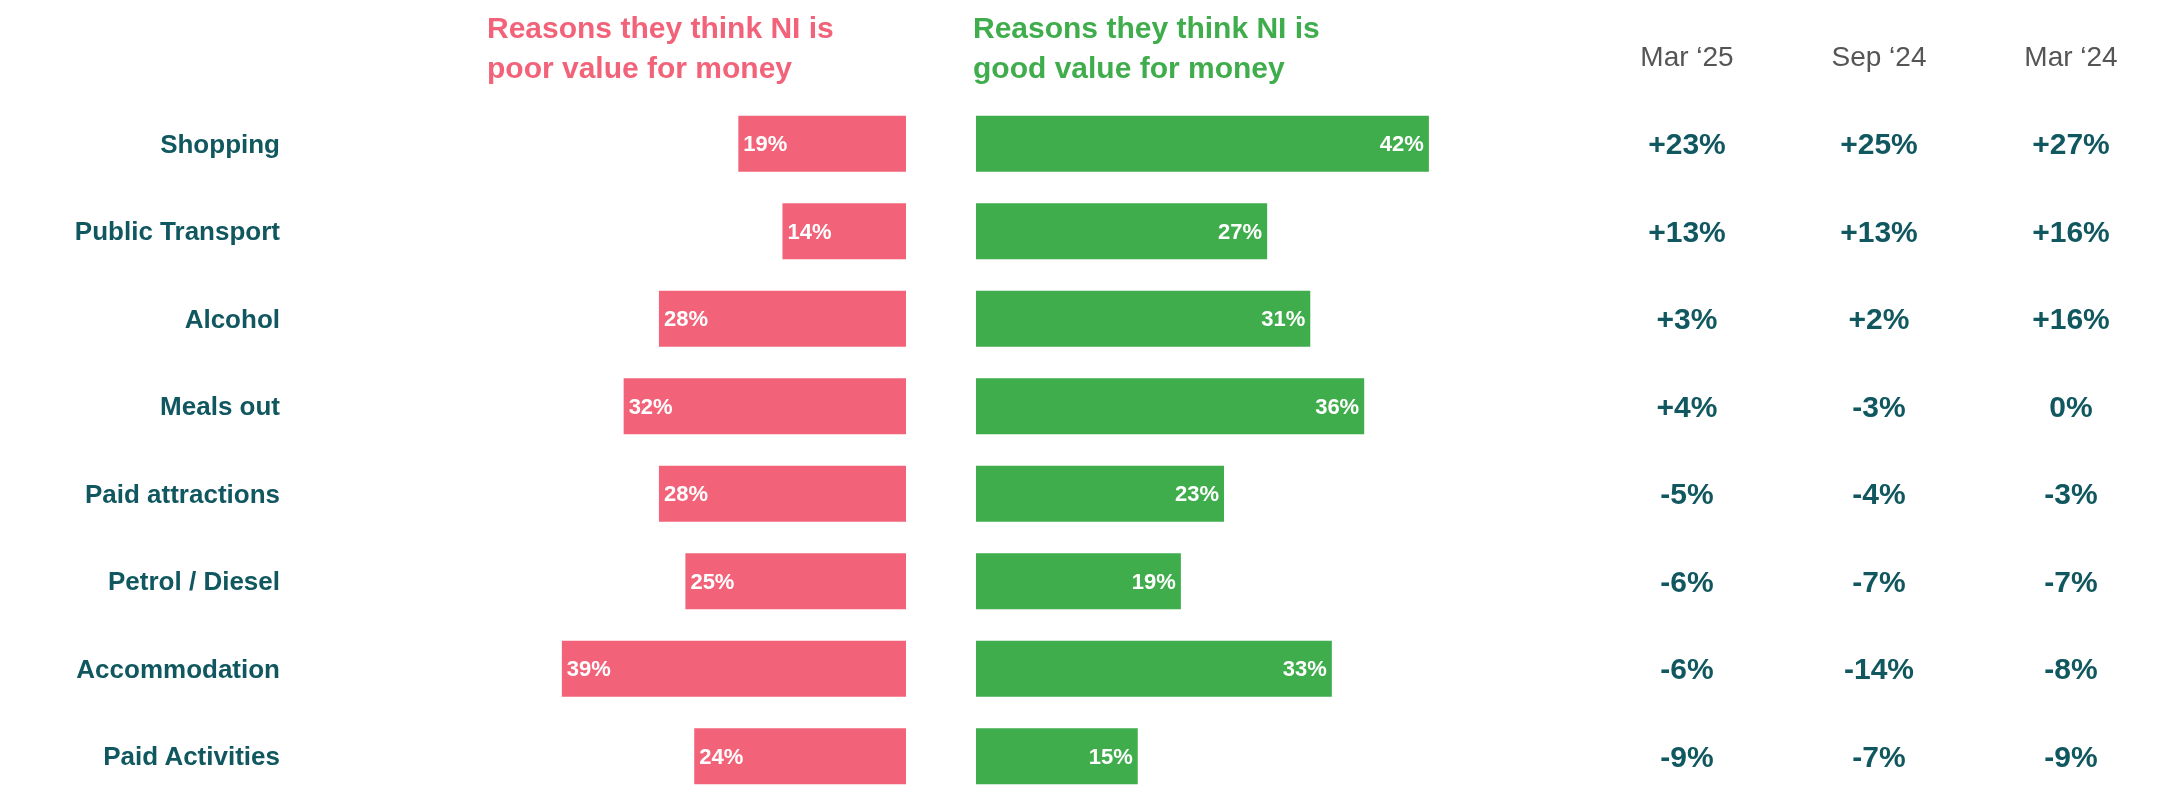 This screenshot has width=2167, height=801. What do you see at coordinates (178, 668) in the screenshot?
I see `y-tick-label: Accommodation` at bounding box center [178, 668].